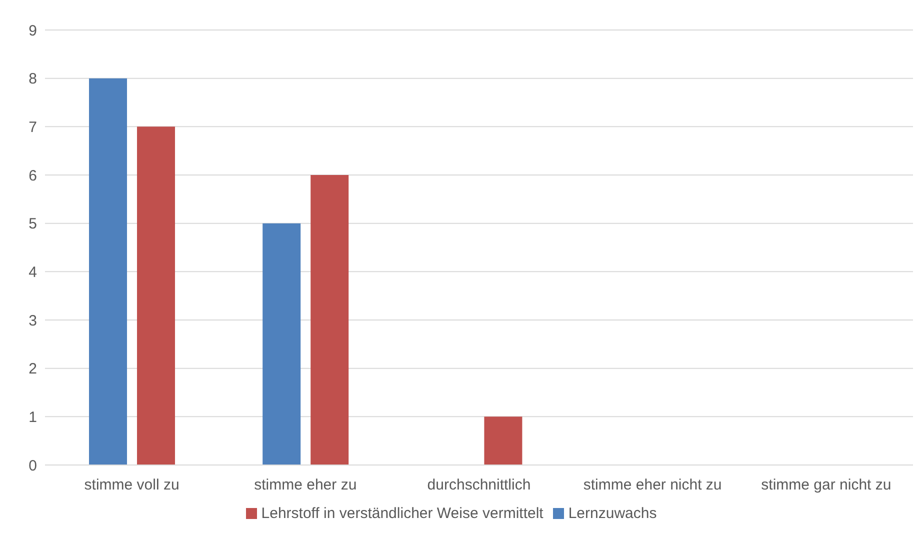  I want to click on y-tick-label: 4, so click(32, 272).